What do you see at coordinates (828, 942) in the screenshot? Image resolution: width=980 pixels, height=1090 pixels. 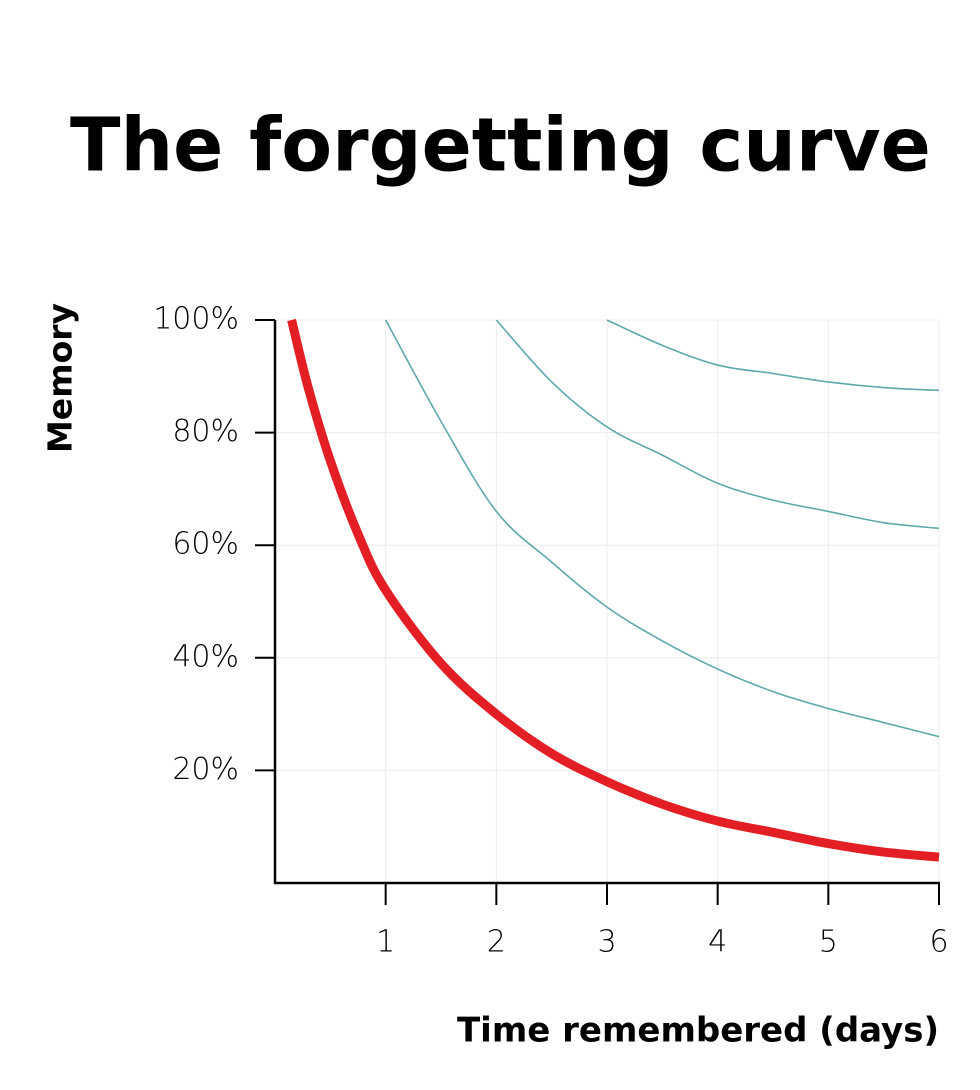 I see `x-tick-label: 5` at bounding box center [828, 942].